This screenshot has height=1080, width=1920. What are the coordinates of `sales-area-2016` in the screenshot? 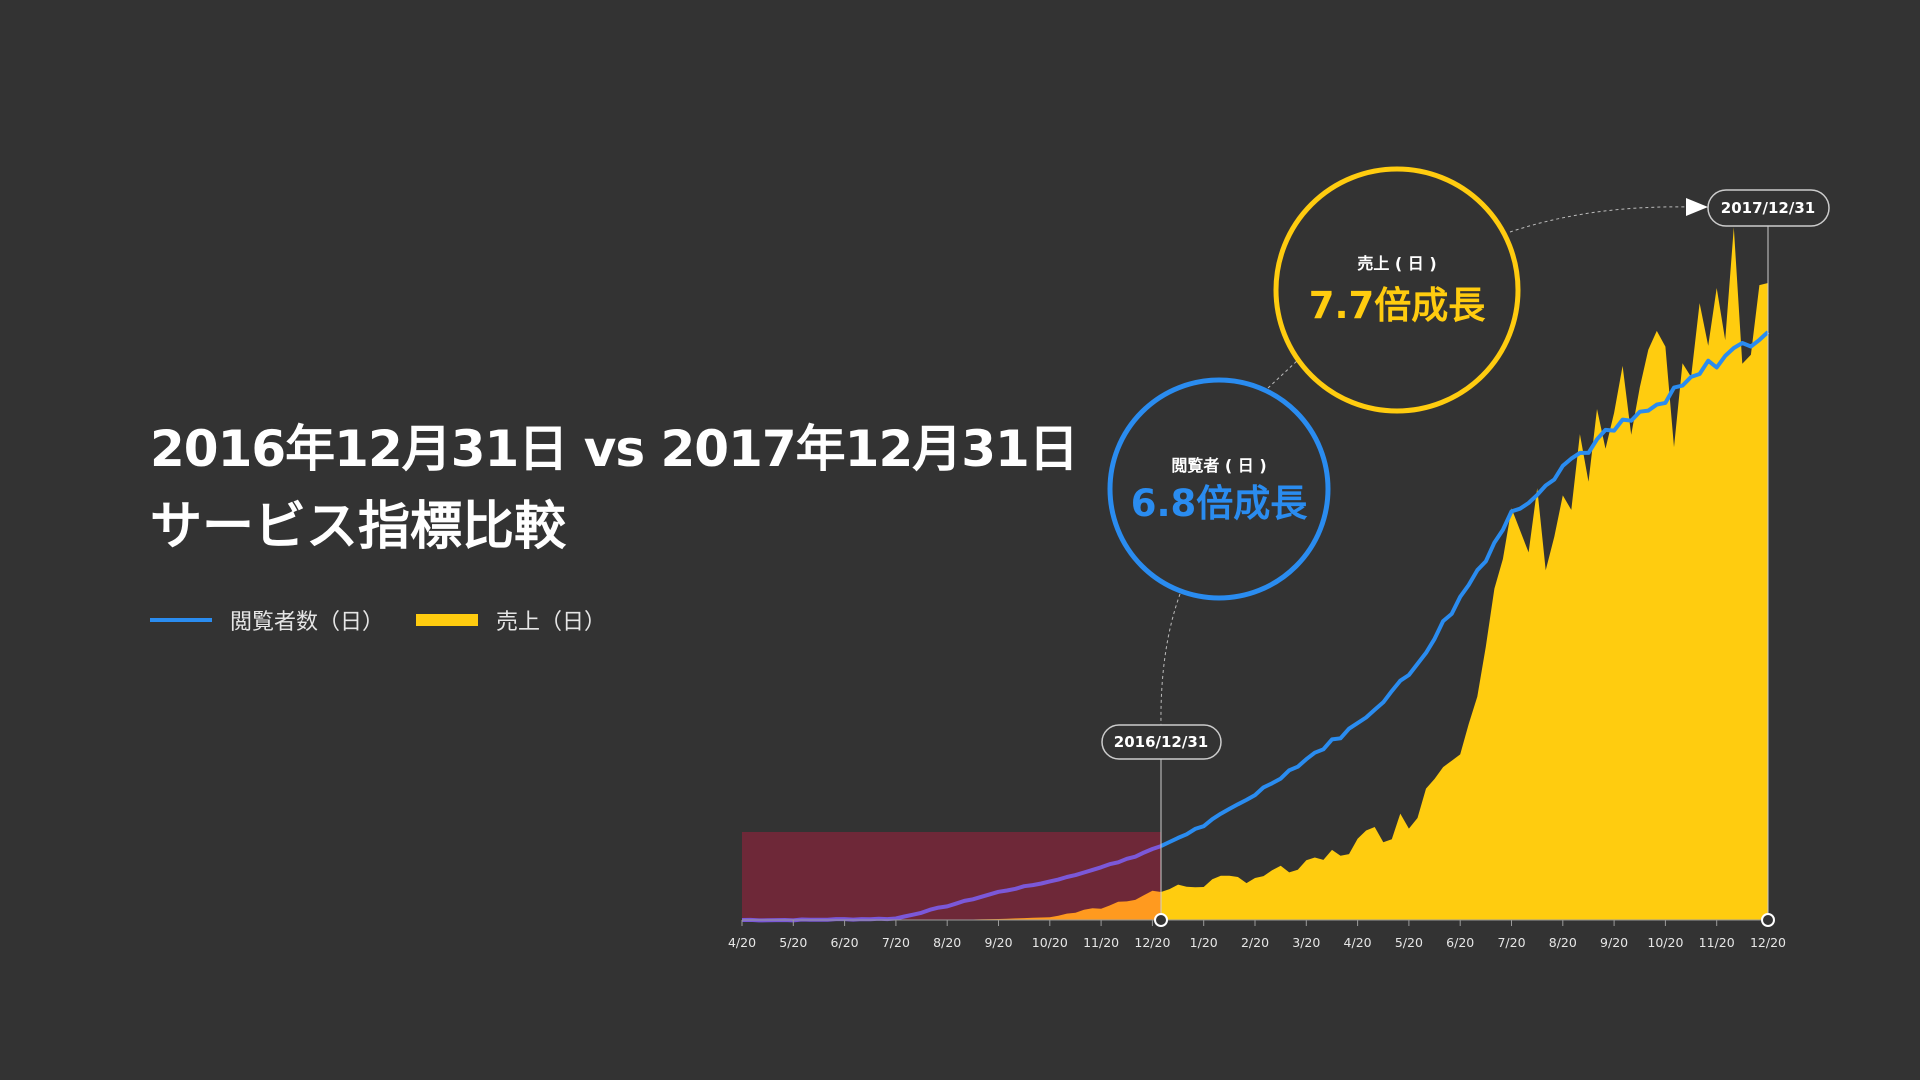 It's located at (951, 905).